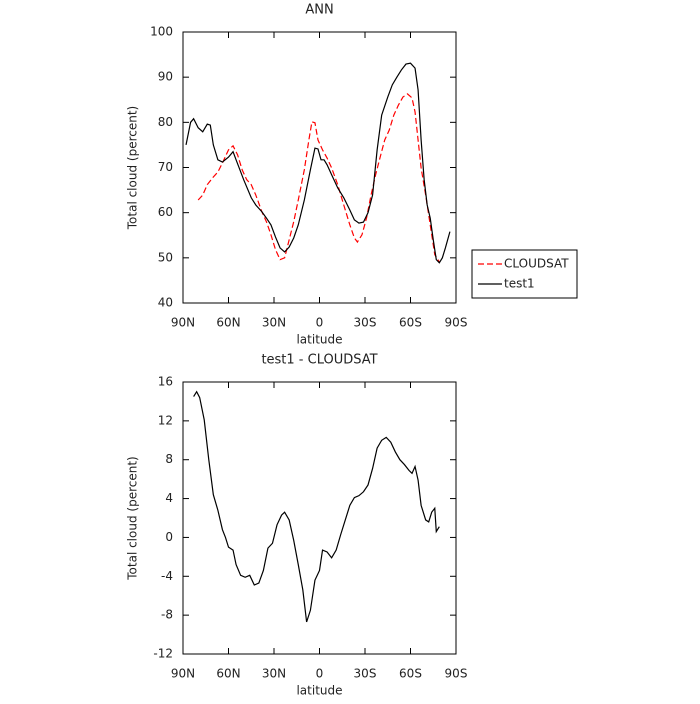  I want to click on y-tick-label: 100, so click(161, 32).